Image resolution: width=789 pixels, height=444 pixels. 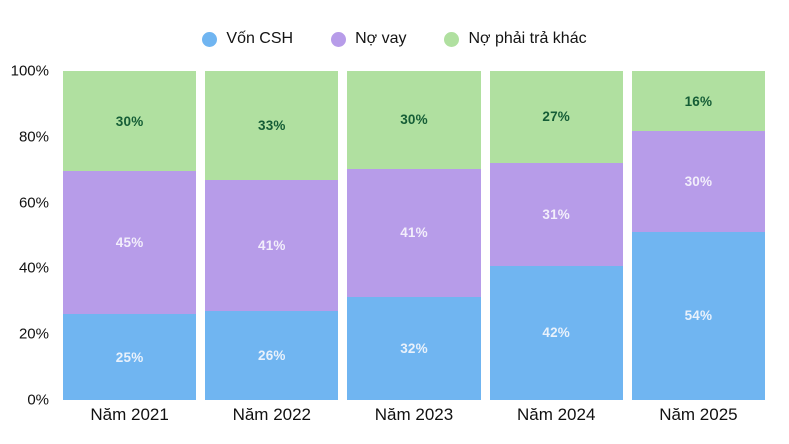 I want to click on segment-label: 32%, so click(x=414, y=348).